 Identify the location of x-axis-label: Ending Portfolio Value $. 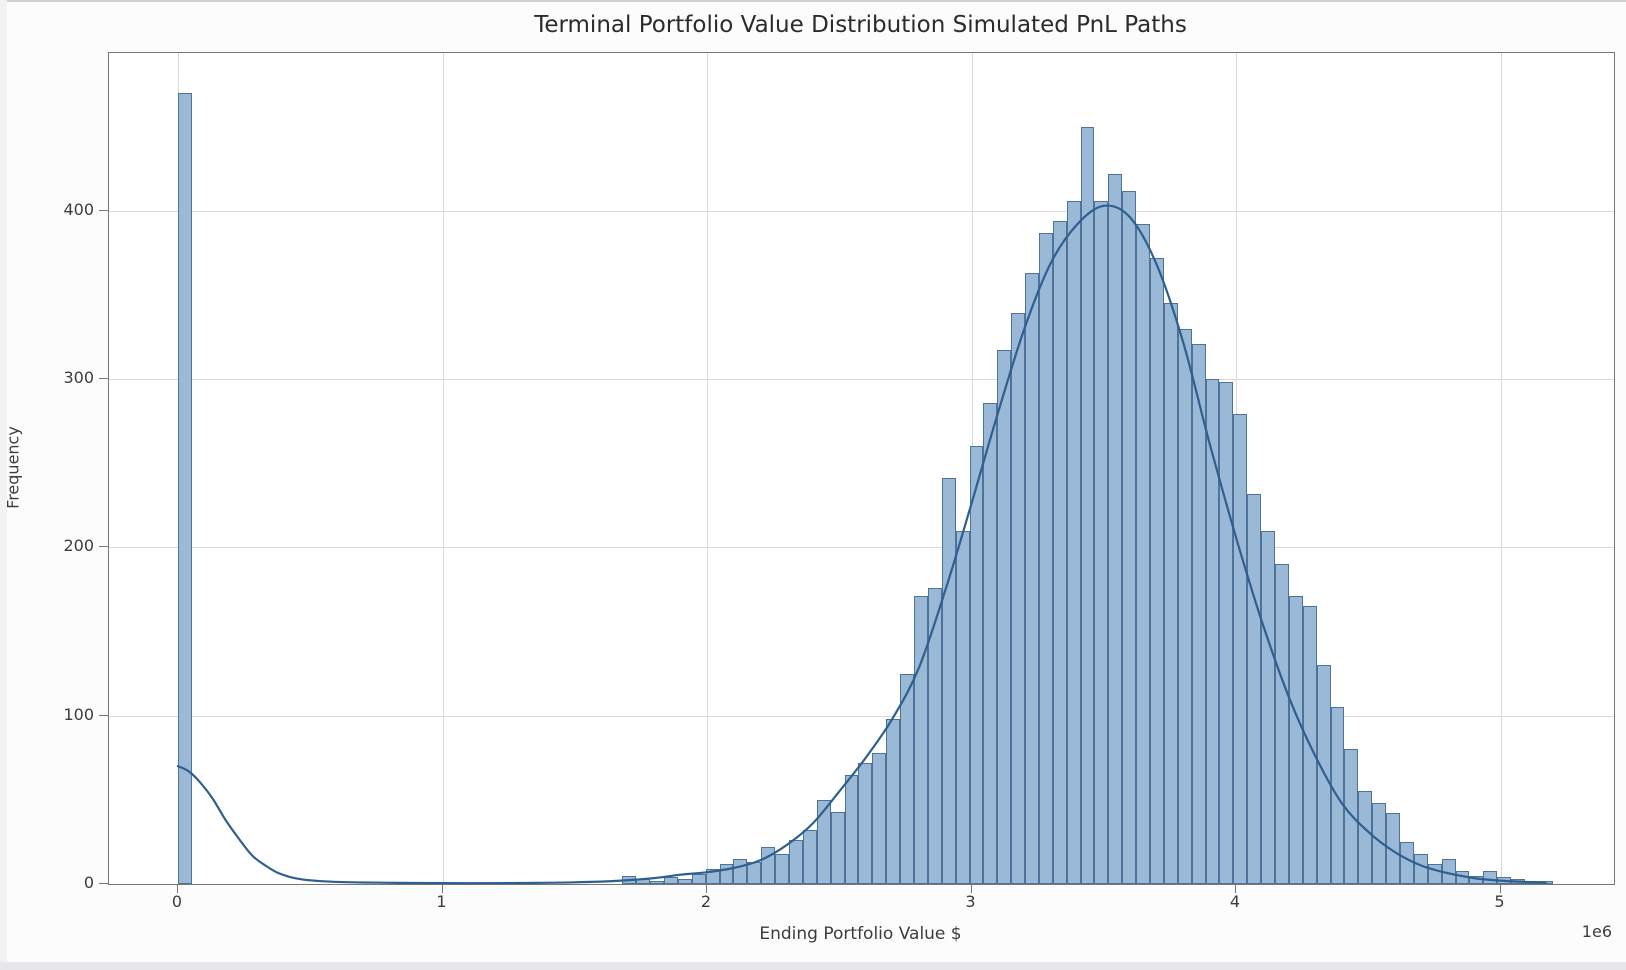
(860, 934).